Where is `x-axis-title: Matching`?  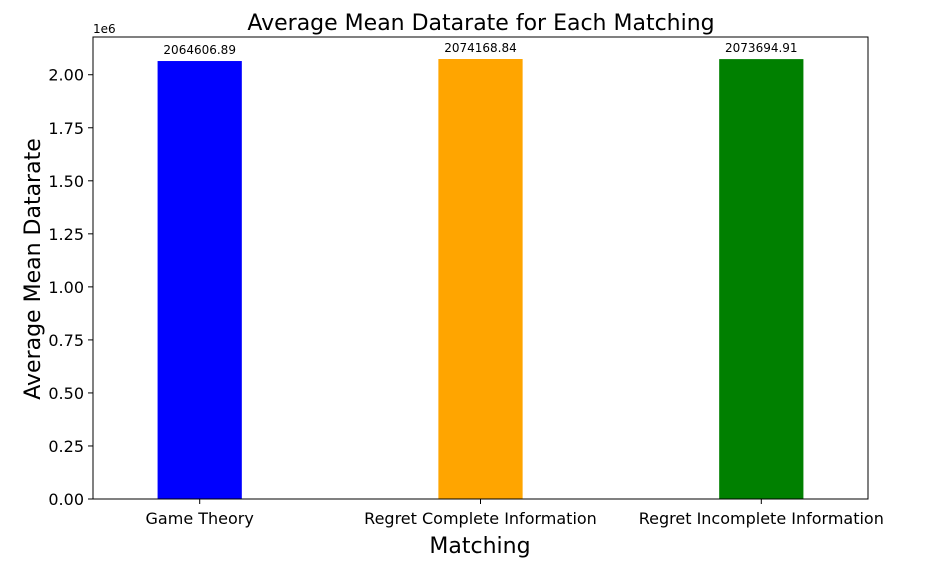 x-axis-title: Matching is located at coordinates (479, 546).